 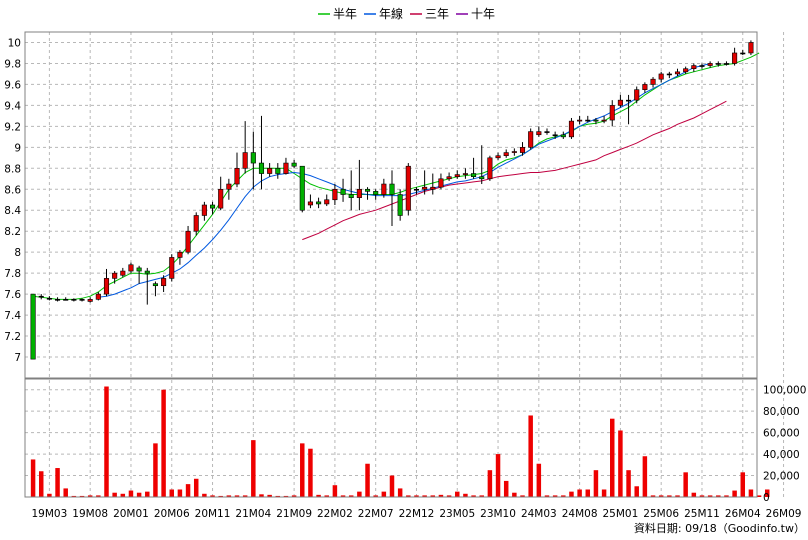 I want to click on price-tick-label: 9.4, so click(x=12, y=106).